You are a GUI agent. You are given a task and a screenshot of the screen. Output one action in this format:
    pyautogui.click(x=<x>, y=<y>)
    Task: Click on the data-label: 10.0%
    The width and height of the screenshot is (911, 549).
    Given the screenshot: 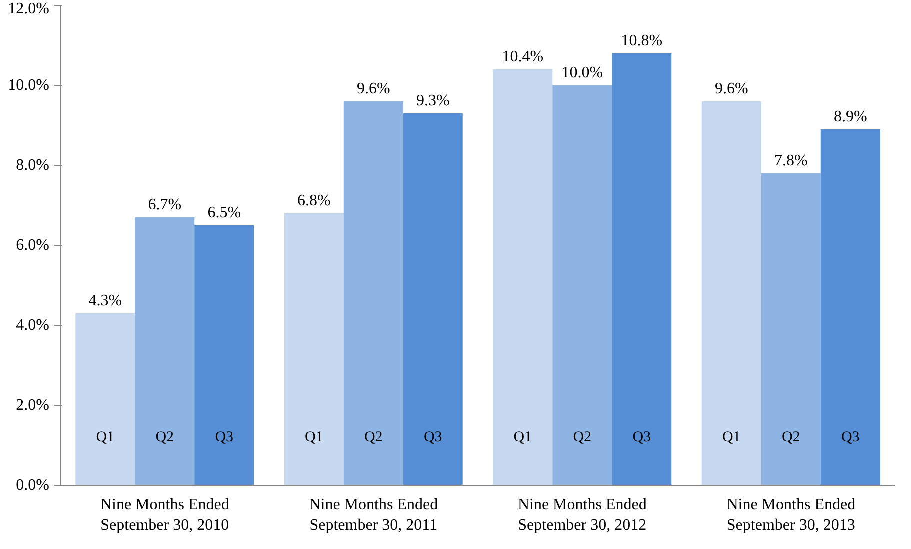 What is the action you would take?
    pyautogui.click(x=583, y=73)
    